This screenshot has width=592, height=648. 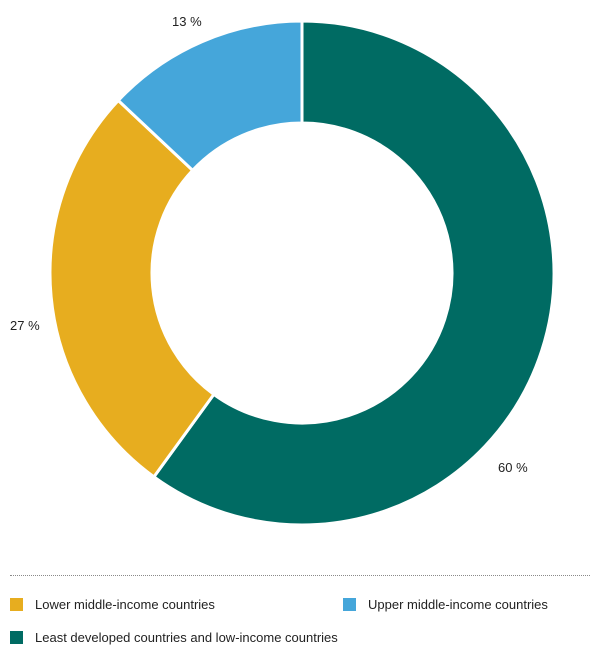 I want to click on slice-label-upper-middle: 13 %, so click(x=187, y=21).